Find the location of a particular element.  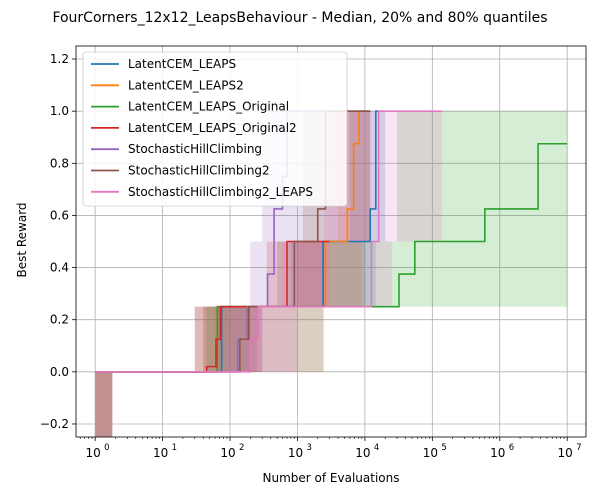

x-axis-label: Number of Evaluations is located at coordinates (331, 478).